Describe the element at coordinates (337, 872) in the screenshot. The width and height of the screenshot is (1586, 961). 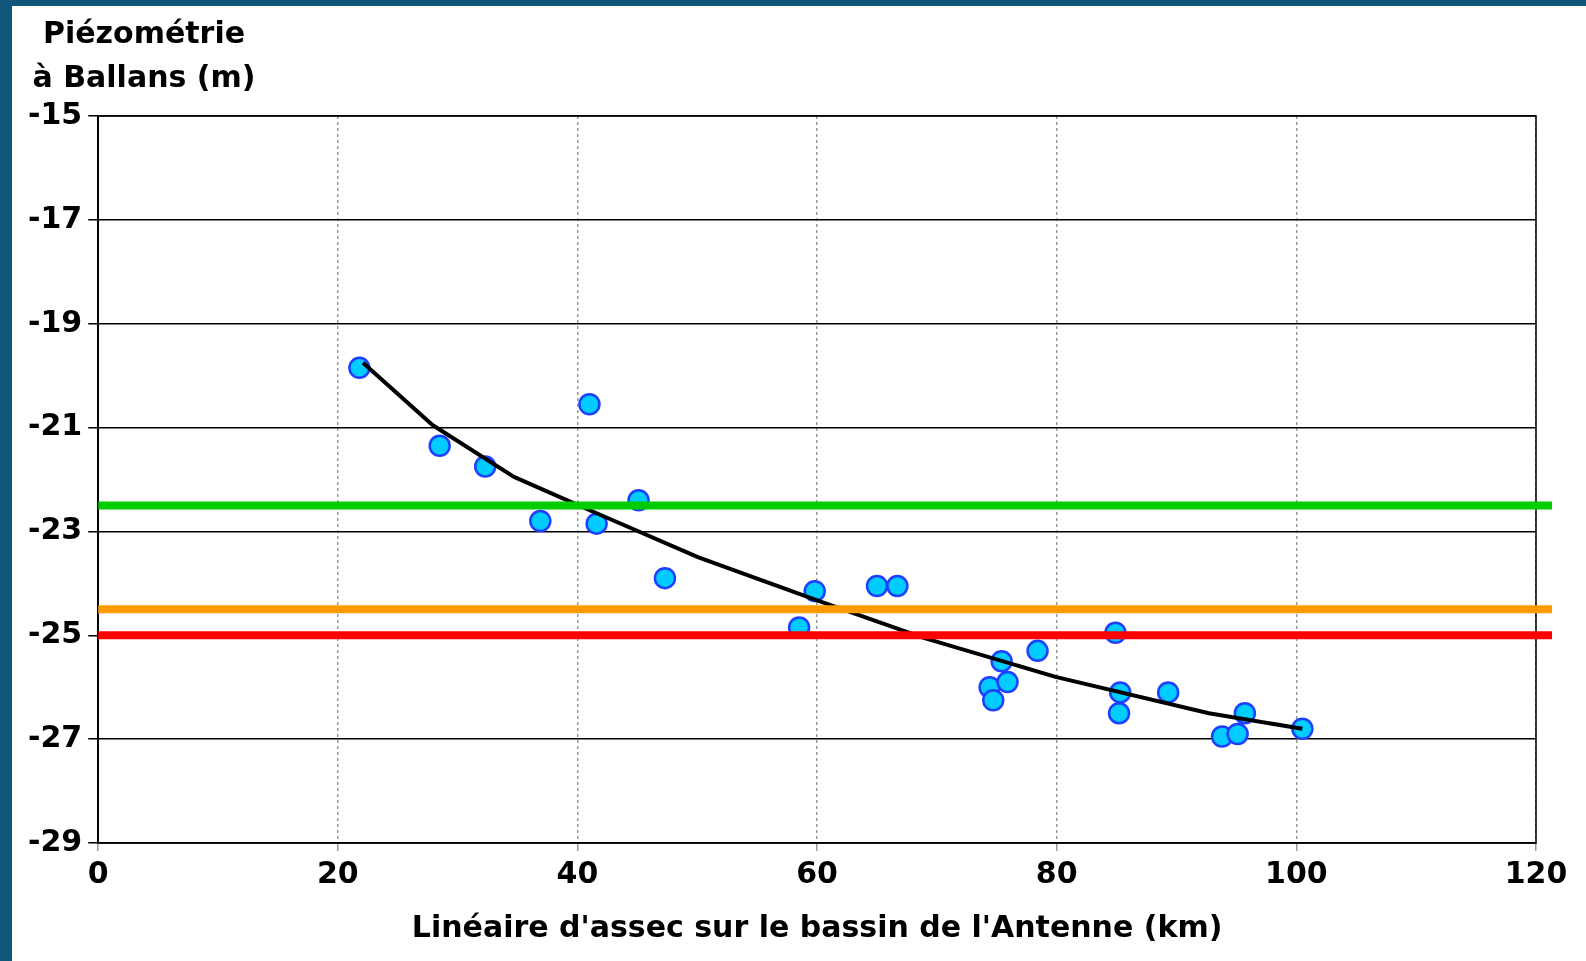
I see `x-tick-label: 20` at that location.